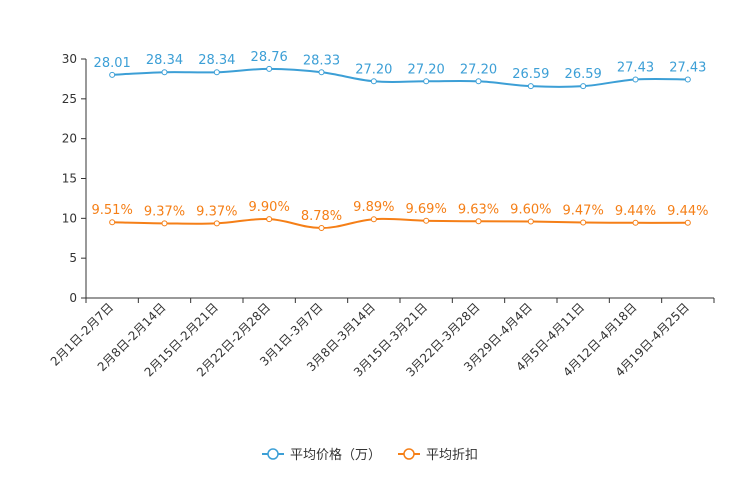  I want to click on y-axis-ticks: 0 5 10 15 20 25 30, so click(74, 178).